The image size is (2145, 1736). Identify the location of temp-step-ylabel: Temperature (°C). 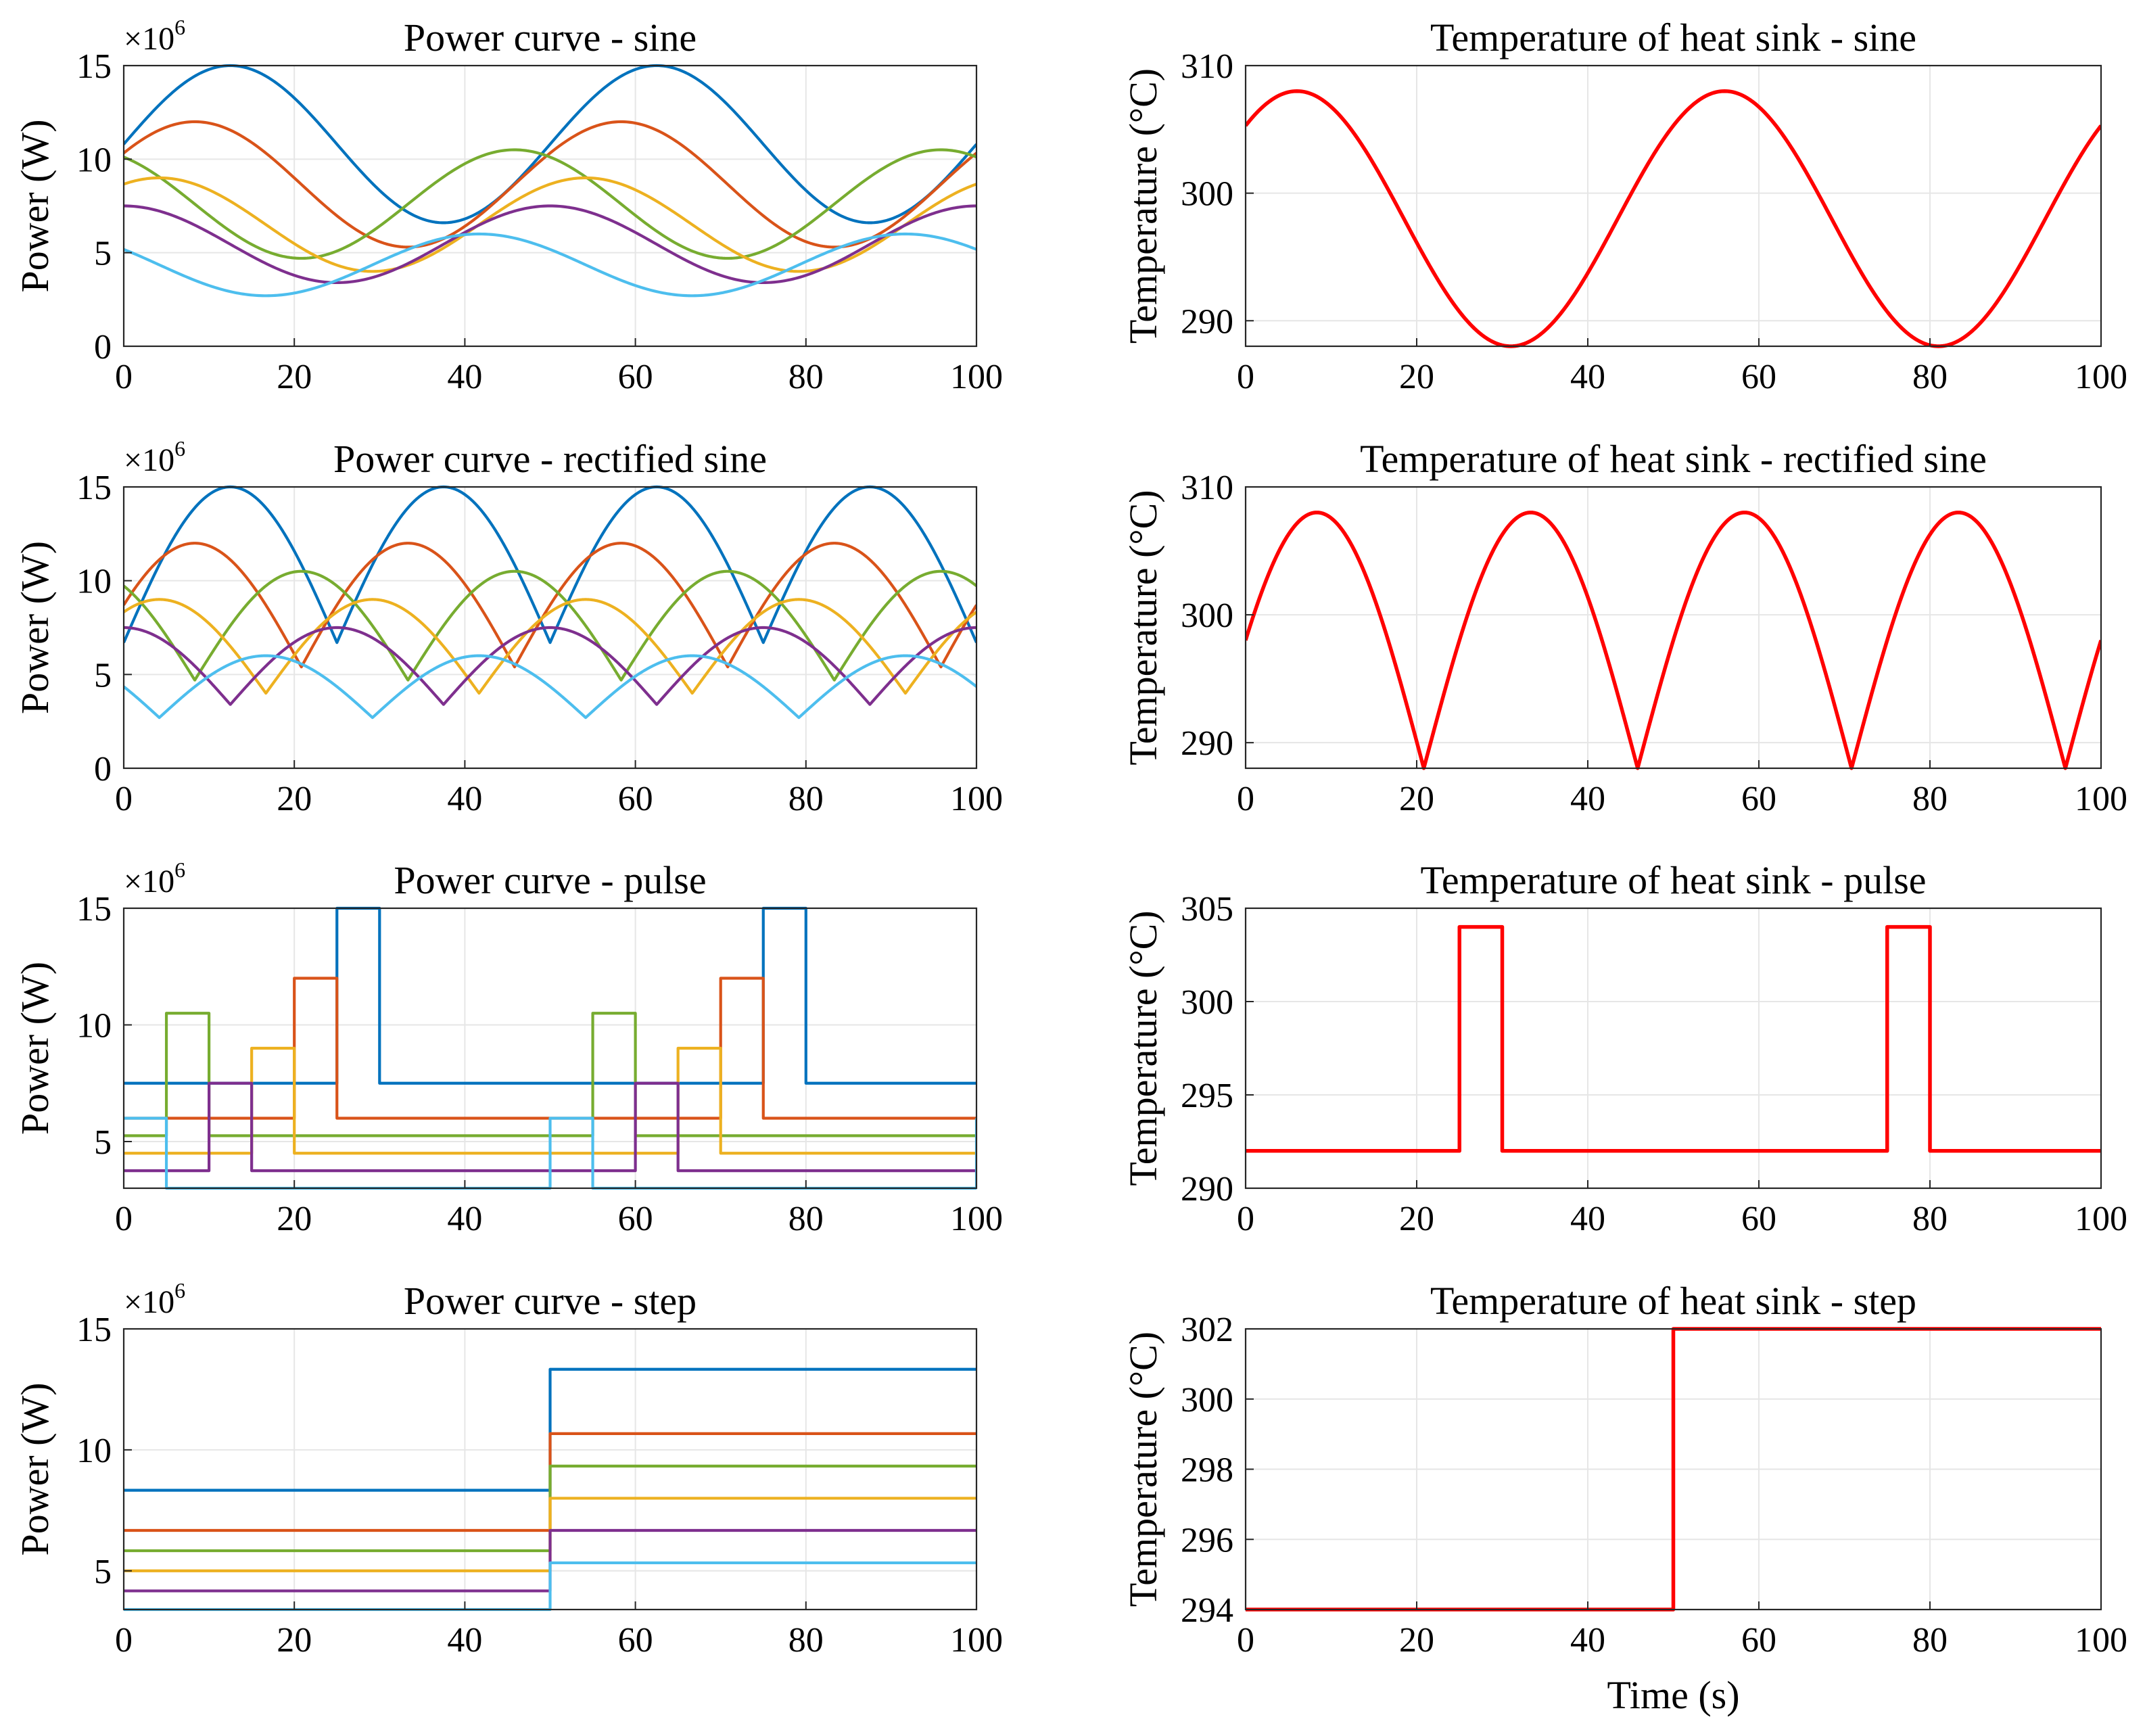
(1143, 1469).